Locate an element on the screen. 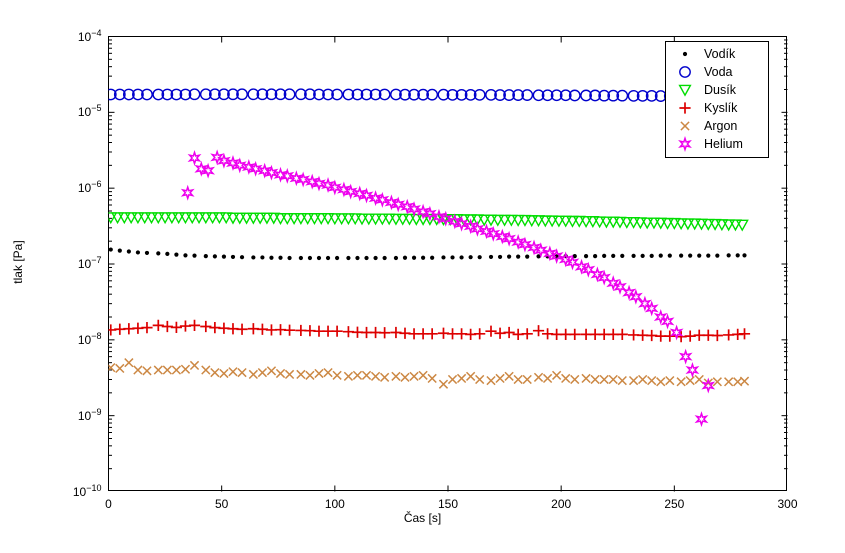 Image resolution: width=845 pixels, height=553 pixels. point-marker-icon is located at coordinates (685, 54).